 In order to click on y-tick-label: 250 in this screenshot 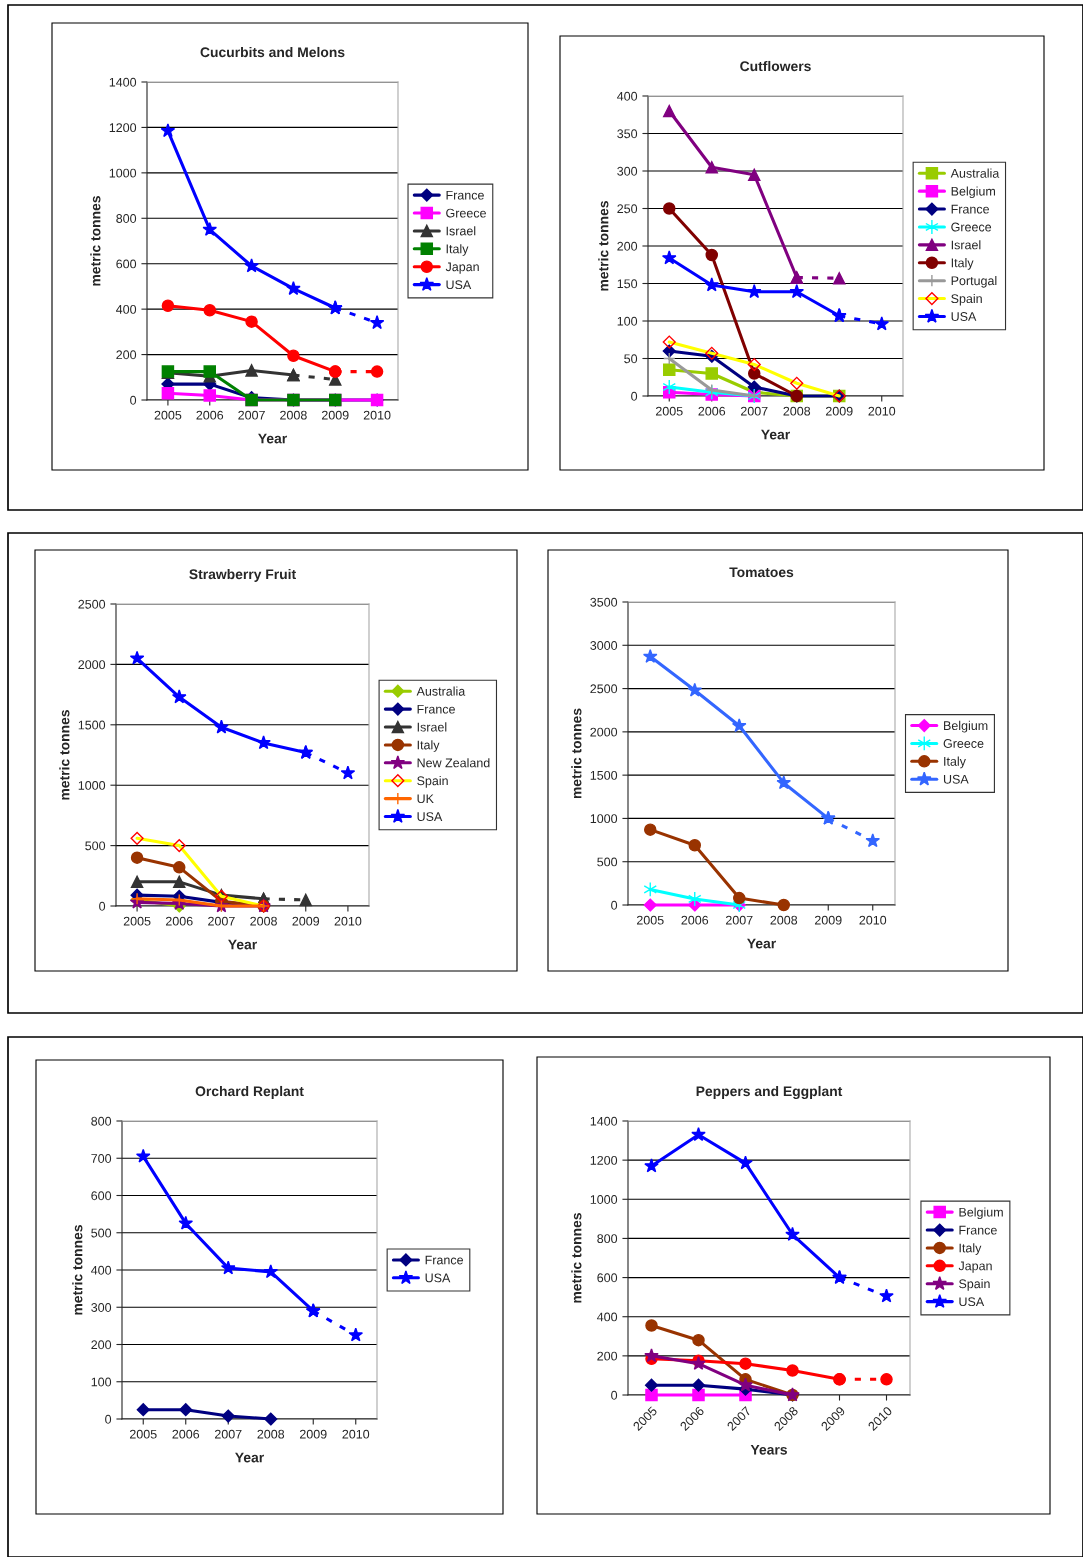, I will do `click(627, 209)`.